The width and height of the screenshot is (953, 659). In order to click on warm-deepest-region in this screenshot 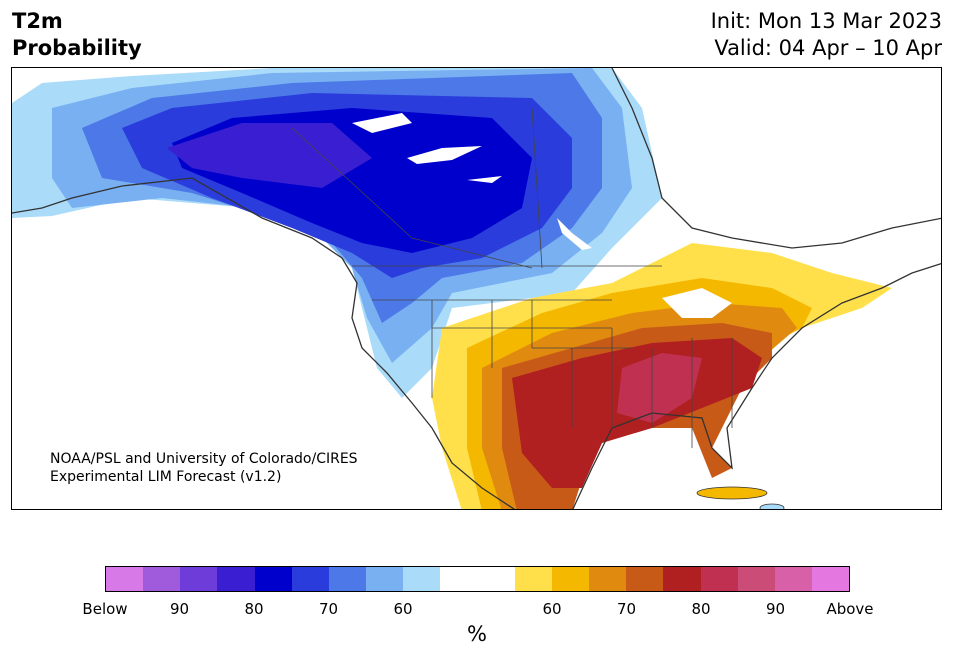, I will do `click(659, 388)`.